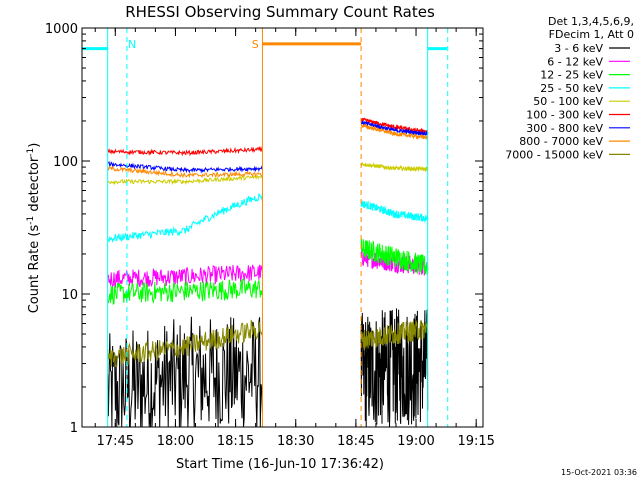  What do you see at coordinates (475, 441) in the screenshot?
I see `x-tick-label: 19:15` at bounding box center [475, 441].